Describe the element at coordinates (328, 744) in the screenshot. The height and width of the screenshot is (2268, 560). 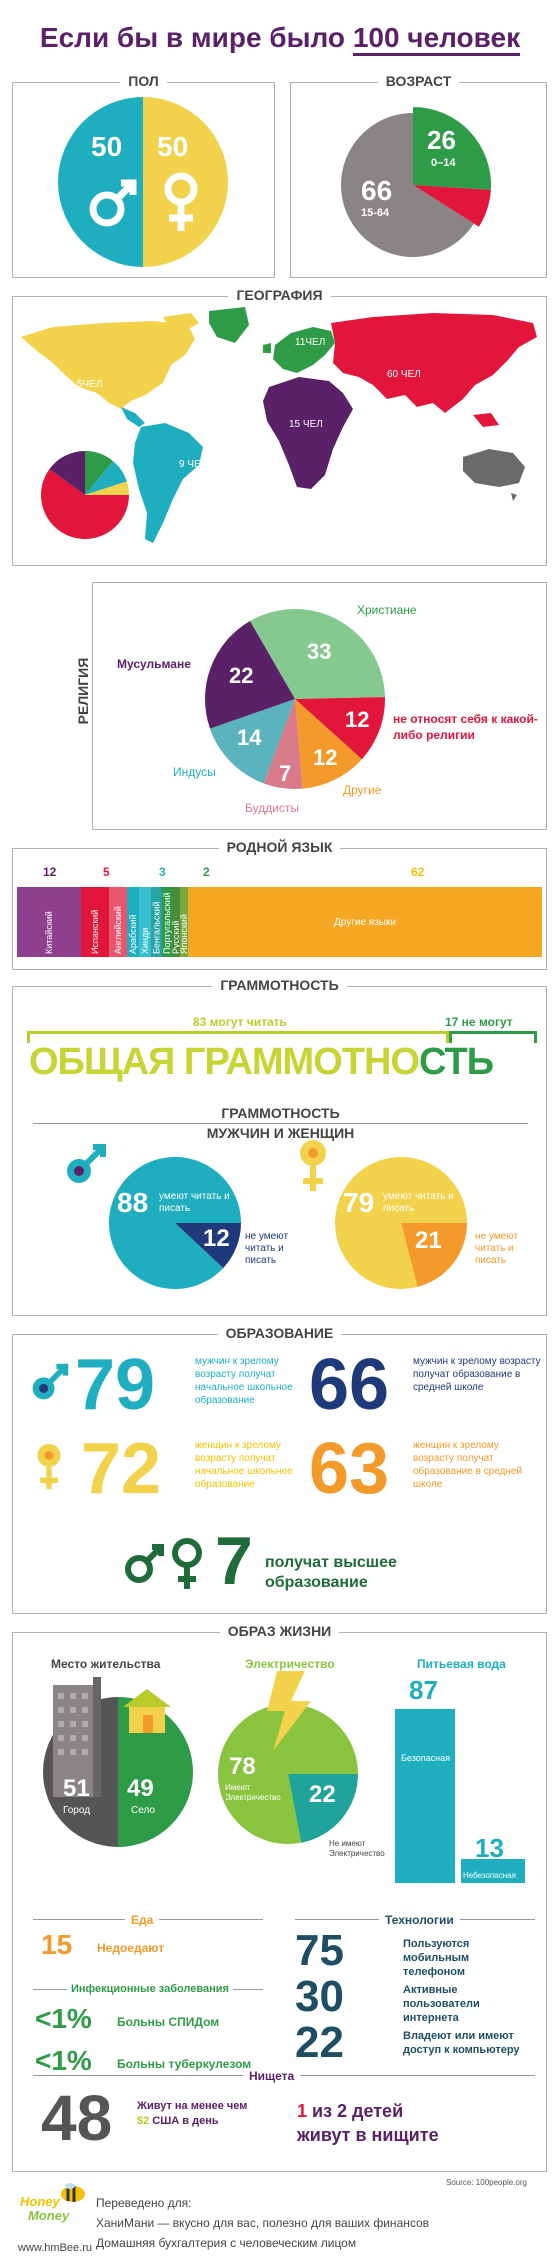
I see `rel-slice-others` at that location.